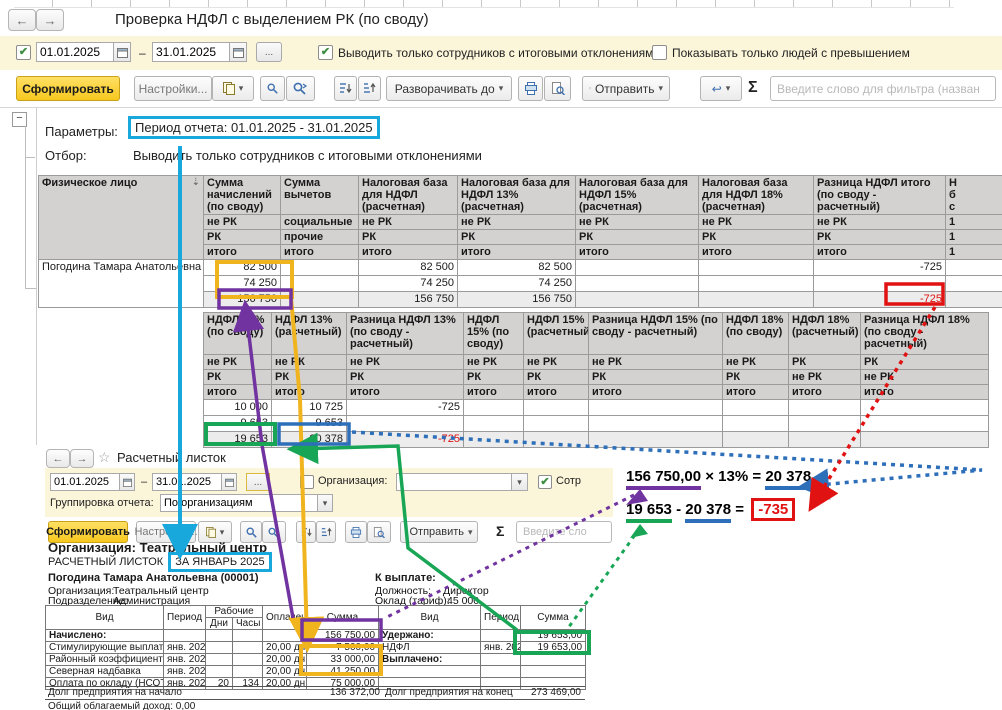  I want to click on forward-button: →, so click(50, 20).